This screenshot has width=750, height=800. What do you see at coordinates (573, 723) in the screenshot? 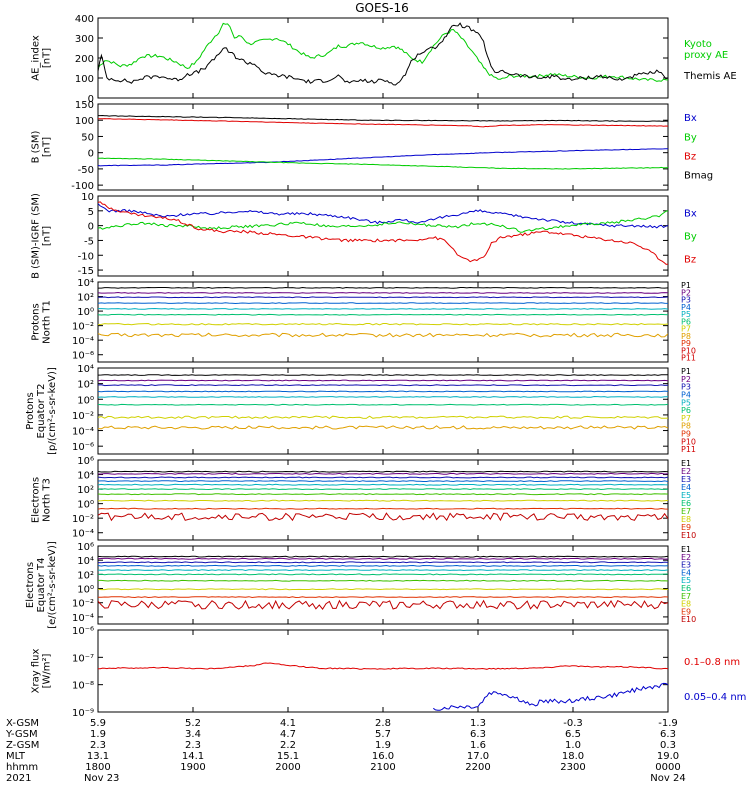
I see `axis-cell: -0.3` at bounding box center [573, 723].